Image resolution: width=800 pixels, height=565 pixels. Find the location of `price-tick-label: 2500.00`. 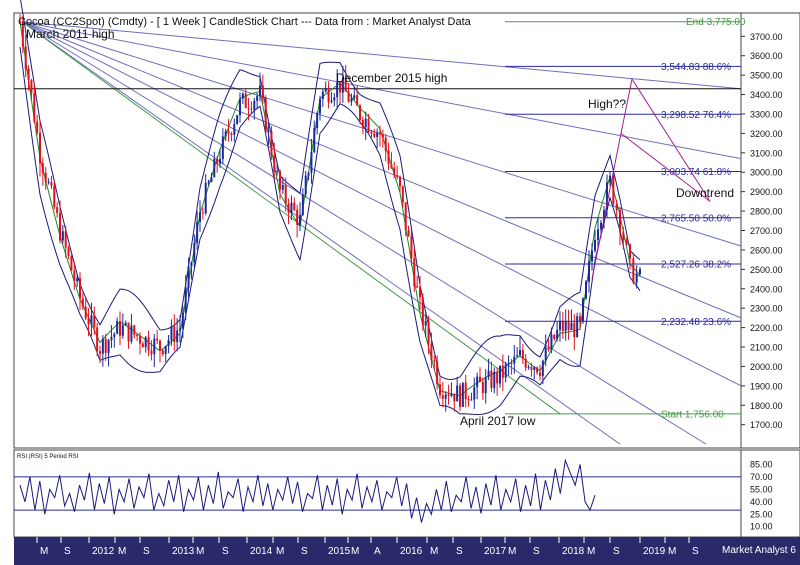

price-tick-label: 2500.00 is located at coordinates (766, 270).